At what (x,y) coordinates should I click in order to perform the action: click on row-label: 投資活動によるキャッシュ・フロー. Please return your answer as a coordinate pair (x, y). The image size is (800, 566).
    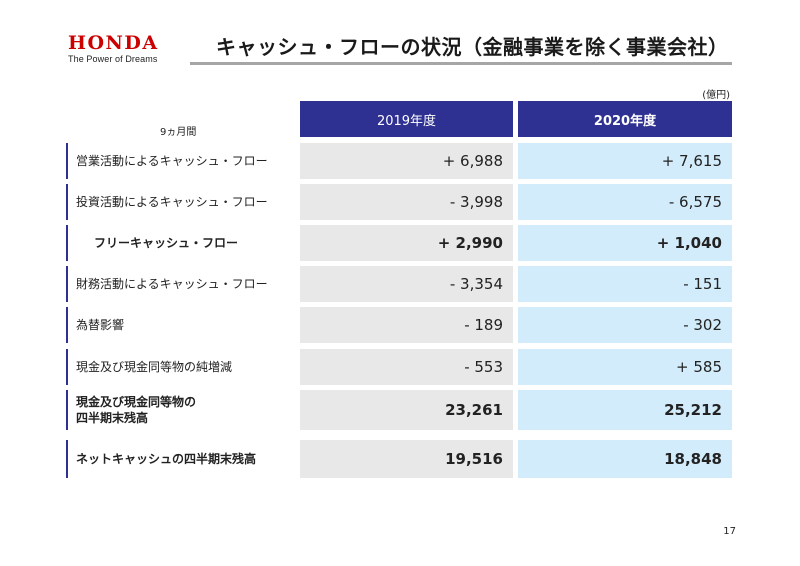
    Looking at the image, I should click on (181, 202).